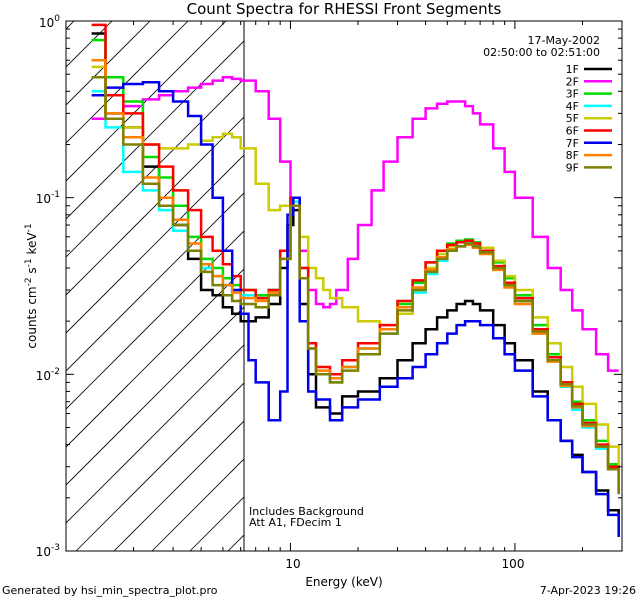  I want to click on legend-label-3f: 3F, so click(572, 94).